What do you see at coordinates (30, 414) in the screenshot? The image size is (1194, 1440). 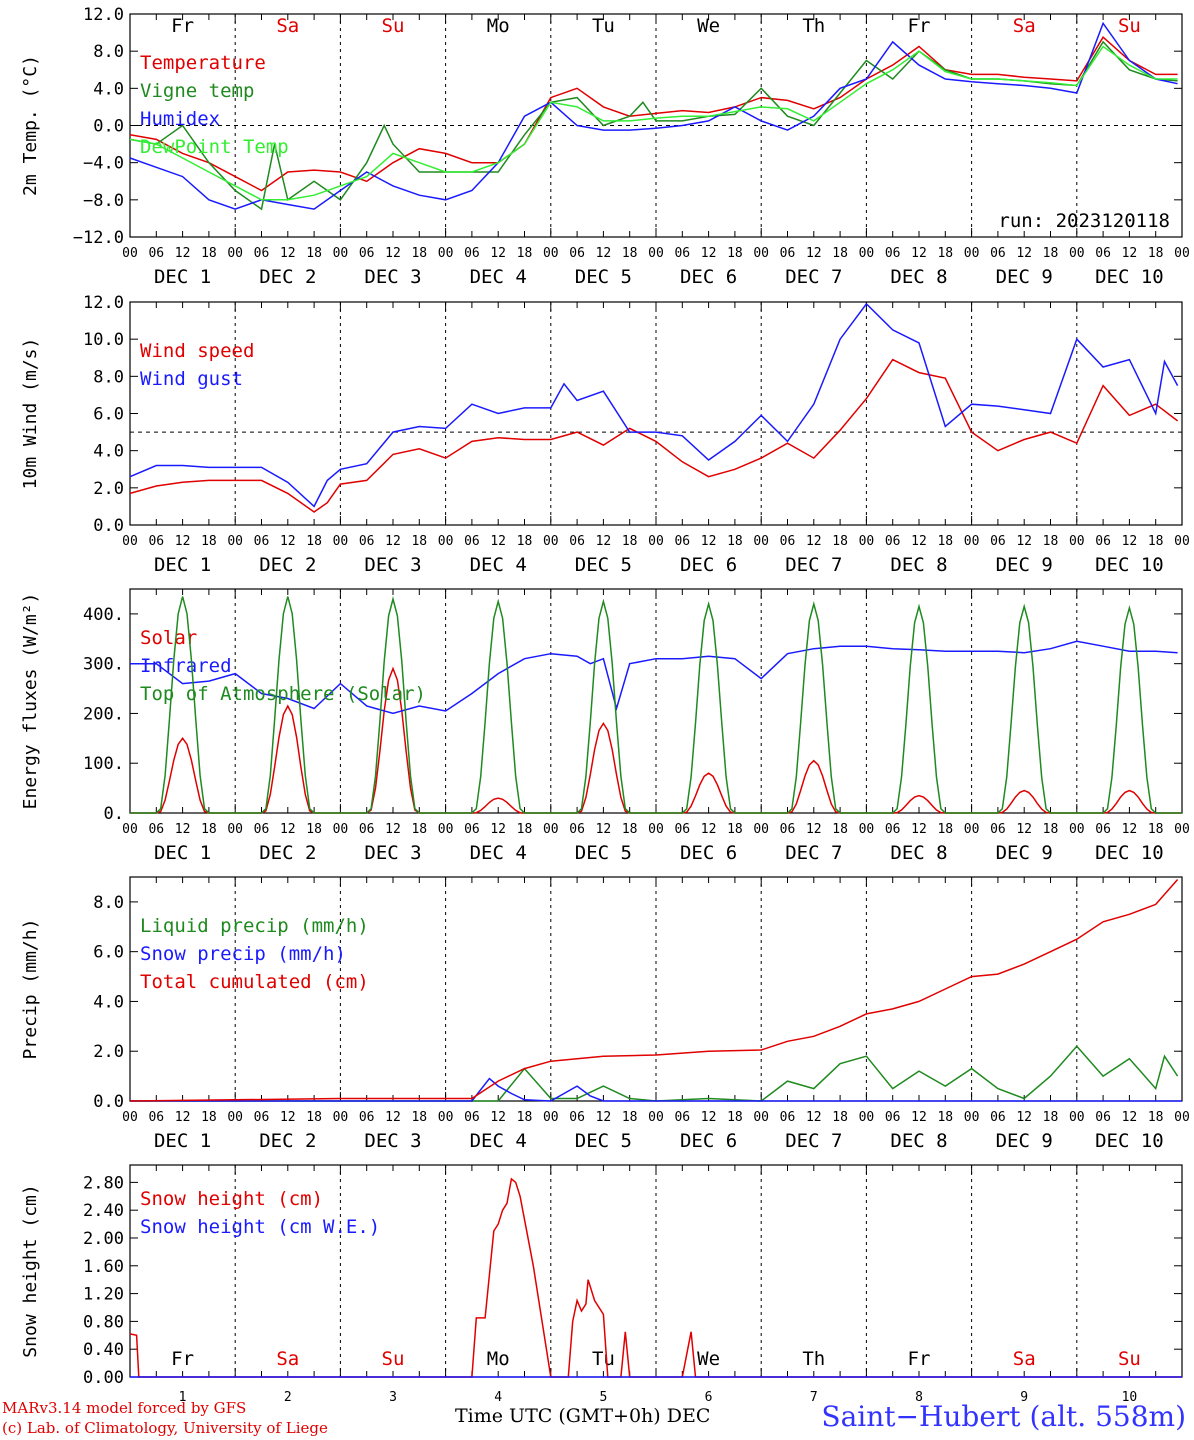 I see `y-axis-label: 10m Wind (m/s)` at bounding box center [30, 414].